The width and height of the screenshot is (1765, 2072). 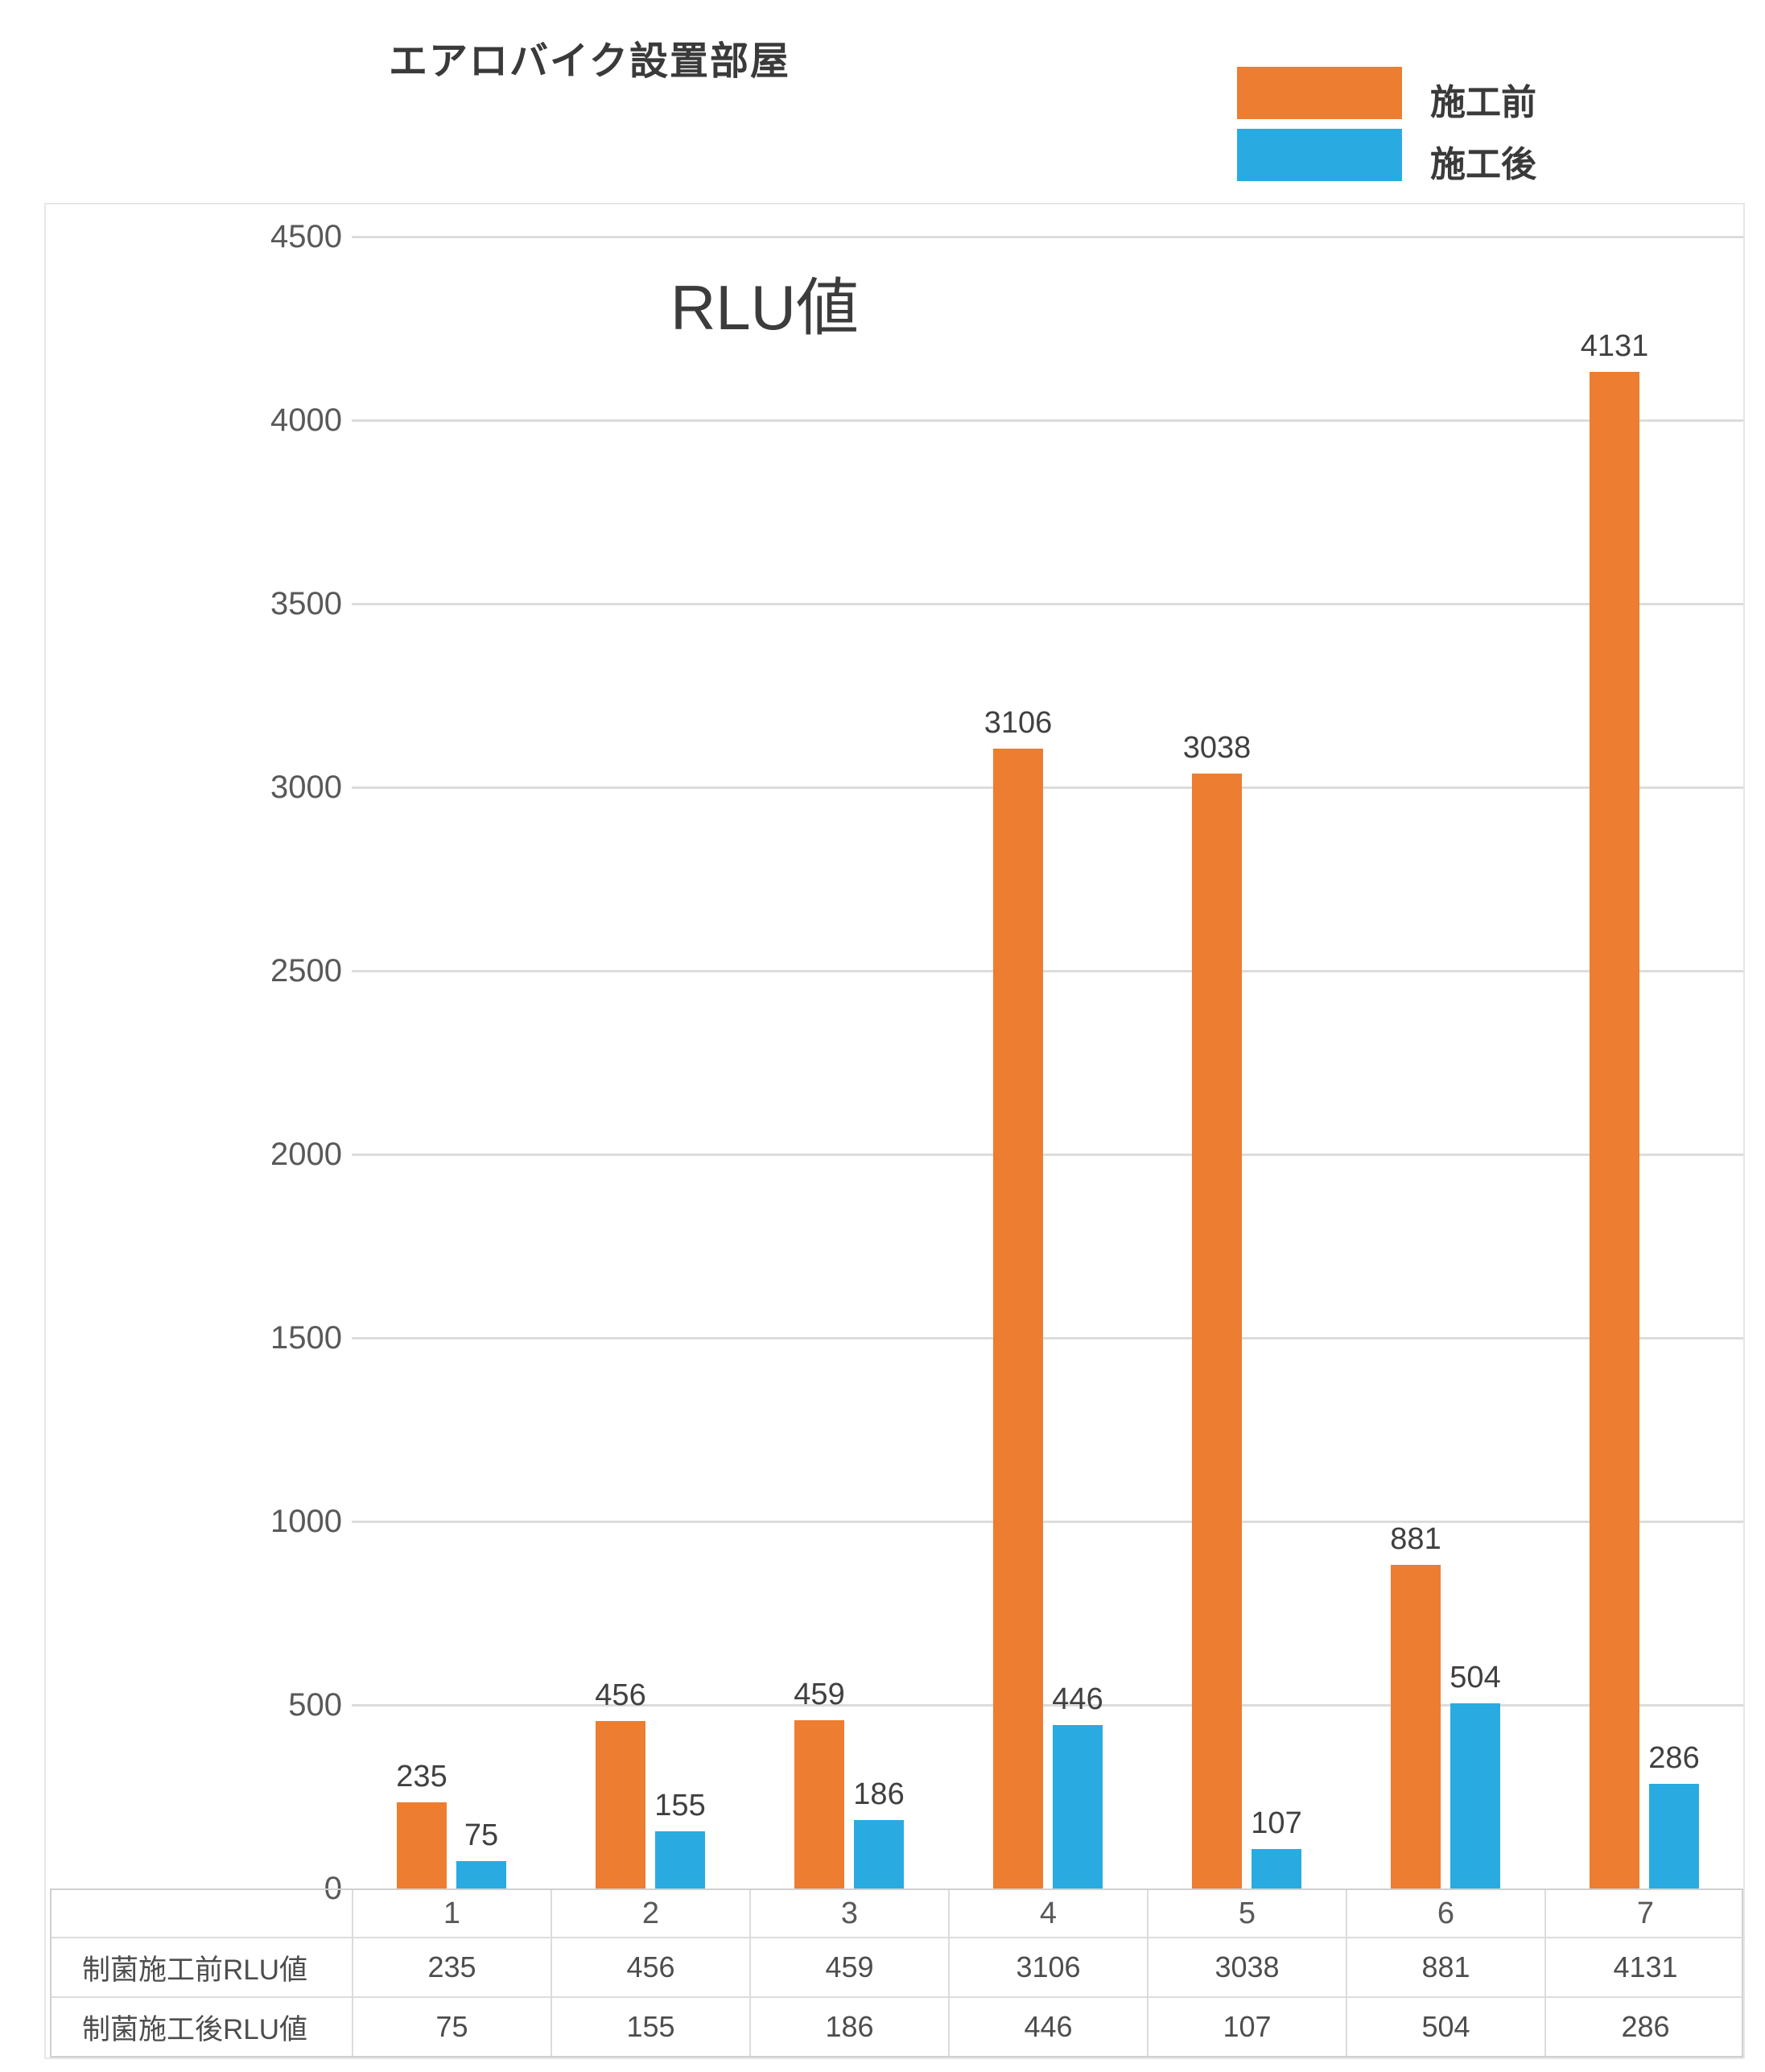 I want to click on y-tick-label: 3500, so click(x=306, y=604).